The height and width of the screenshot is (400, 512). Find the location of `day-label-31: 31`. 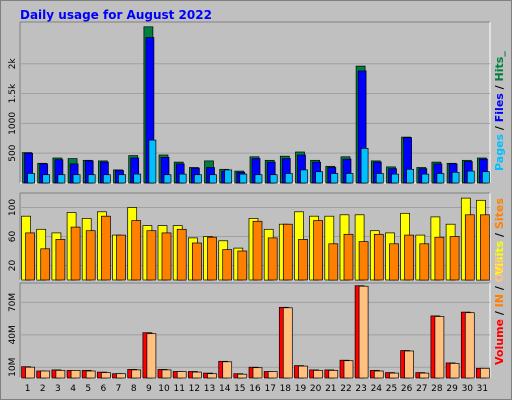

day-label-31: 31 is located at coordinates (482, 389).